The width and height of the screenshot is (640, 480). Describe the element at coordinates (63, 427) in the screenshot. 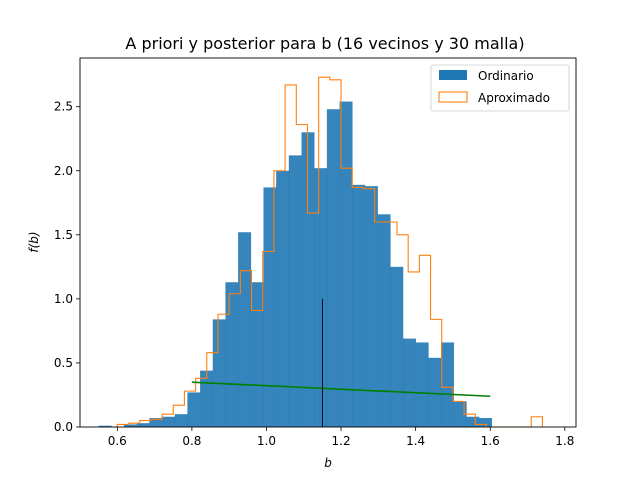

I see `y-tick-label: 0.0` at that location.